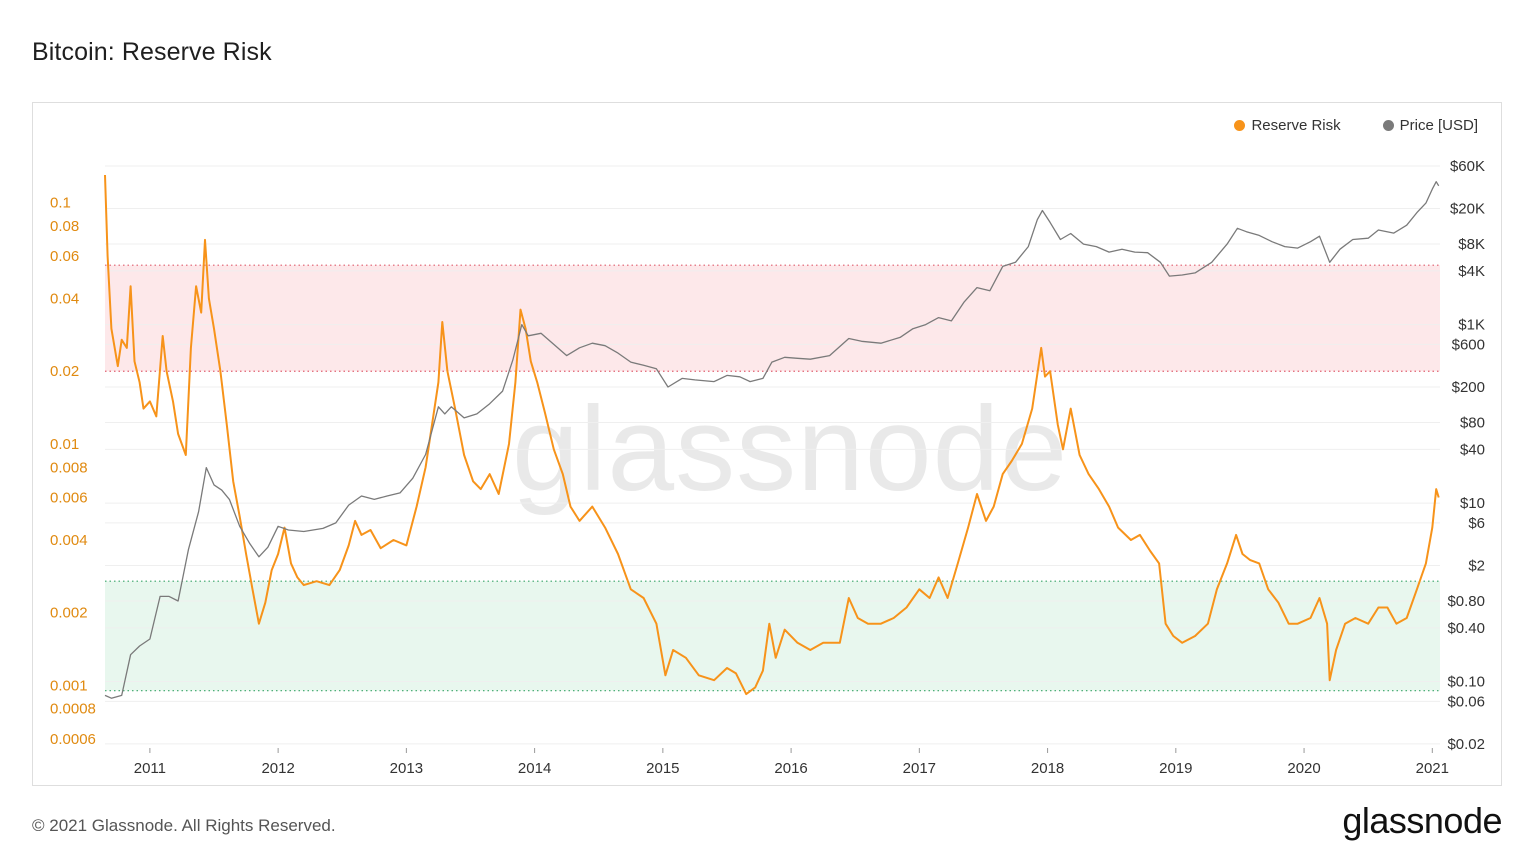 This screenshot has width=1536, height=864. I want to click on legend-label-price: Price [USD], so click(1438, 125).